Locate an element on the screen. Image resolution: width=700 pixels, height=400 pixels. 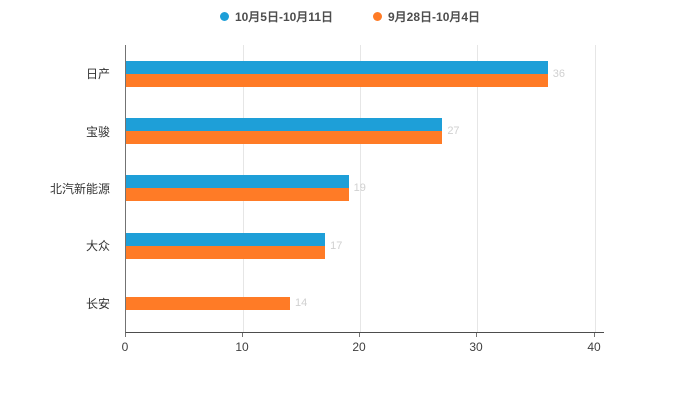
legend: 10月5日-10月11日 9月28日-10月4日 is located at coordinates (350, 16).